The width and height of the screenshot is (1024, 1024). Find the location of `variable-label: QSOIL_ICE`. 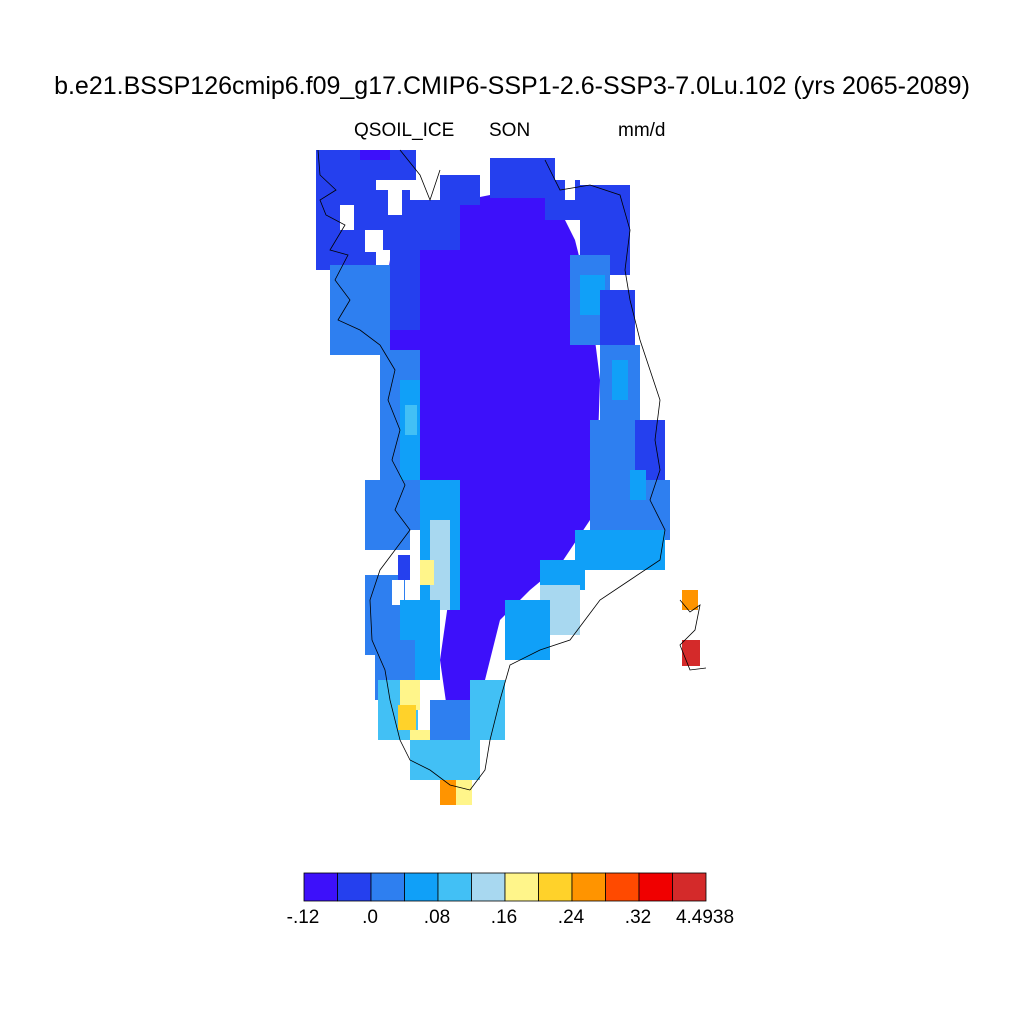

variable-label: QSOIL_ICE is located at coordinates (404, 130).